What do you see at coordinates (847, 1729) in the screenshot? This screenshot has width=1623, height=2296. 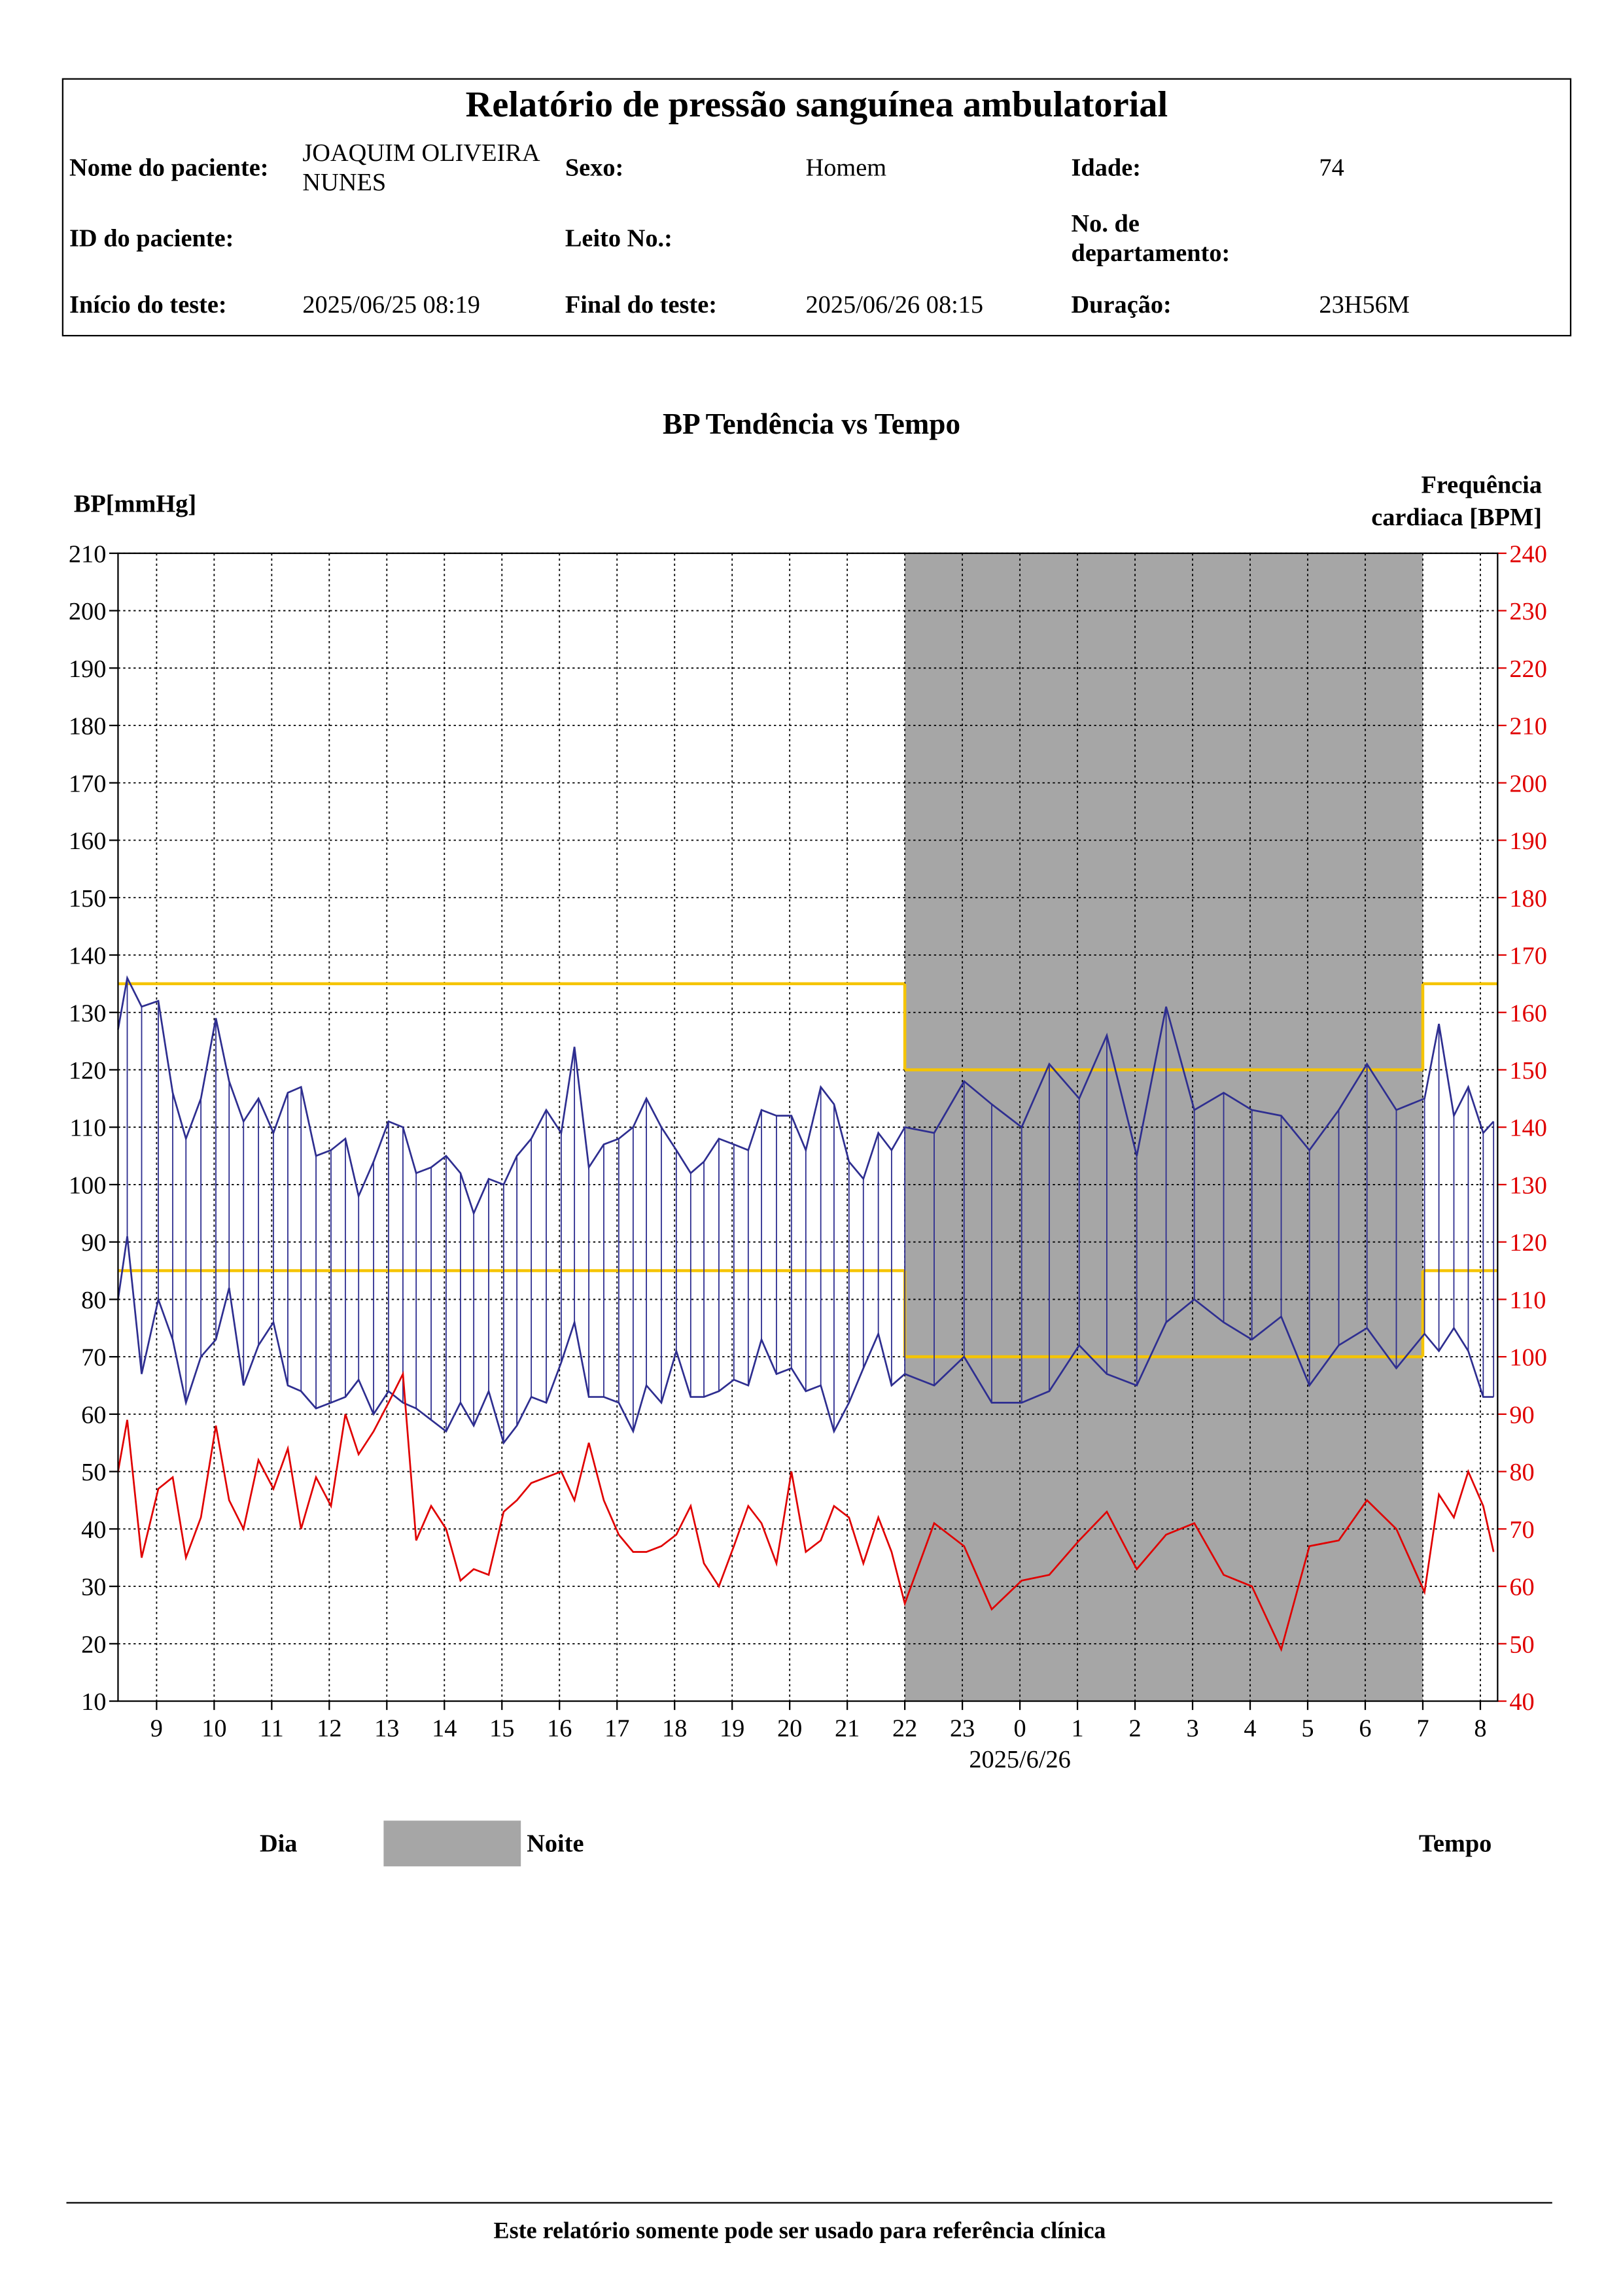 I see `x-tick-label: 21` at bounding box center [847, 1729].